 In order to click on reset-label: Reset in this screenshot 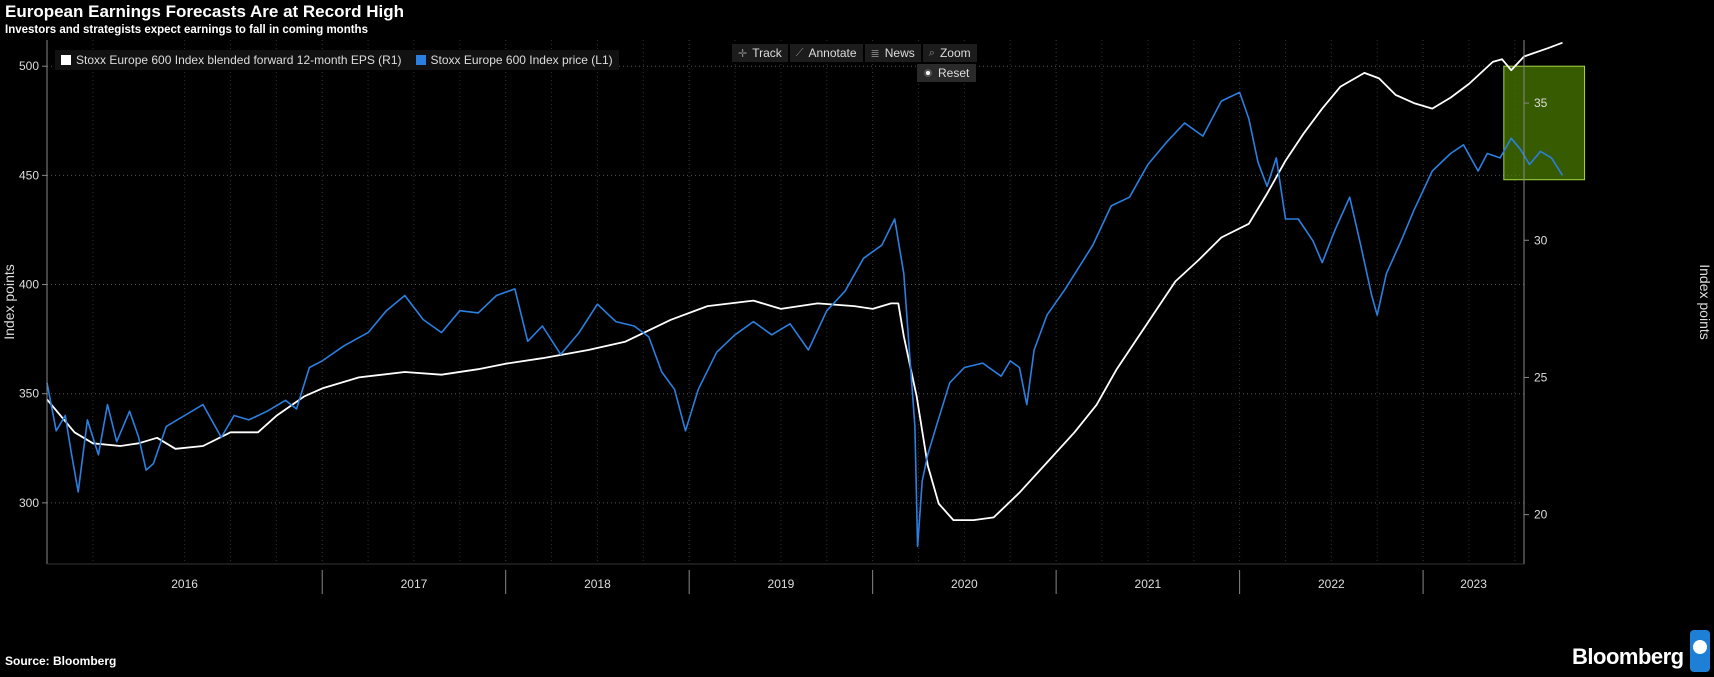, I will do `click(954, 73)`.